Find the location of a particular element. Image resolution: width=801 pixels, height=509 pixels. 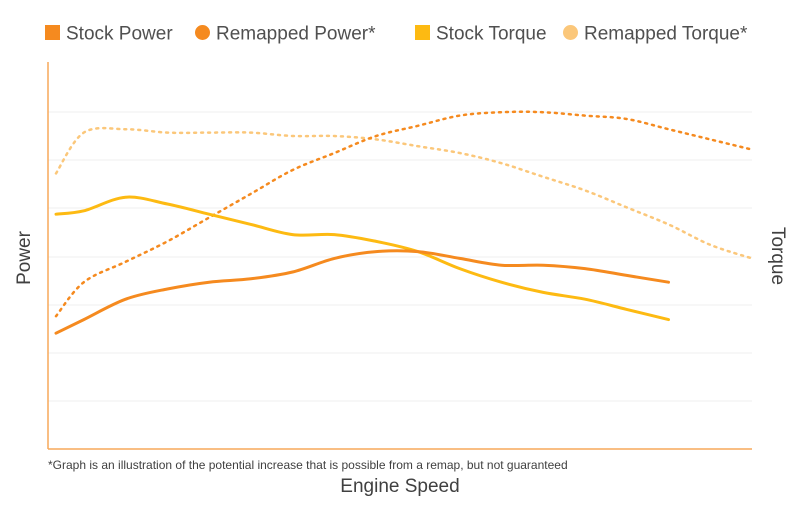

x-axis-title: Engine Speed is located at coordinates (399, 486).